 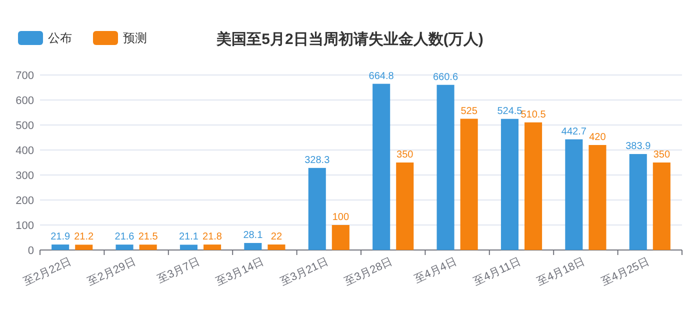 What do you see at coordinates (317, 160) in the screenshot?
I see `data-label: 328.3` at bounding box center [317, 160].